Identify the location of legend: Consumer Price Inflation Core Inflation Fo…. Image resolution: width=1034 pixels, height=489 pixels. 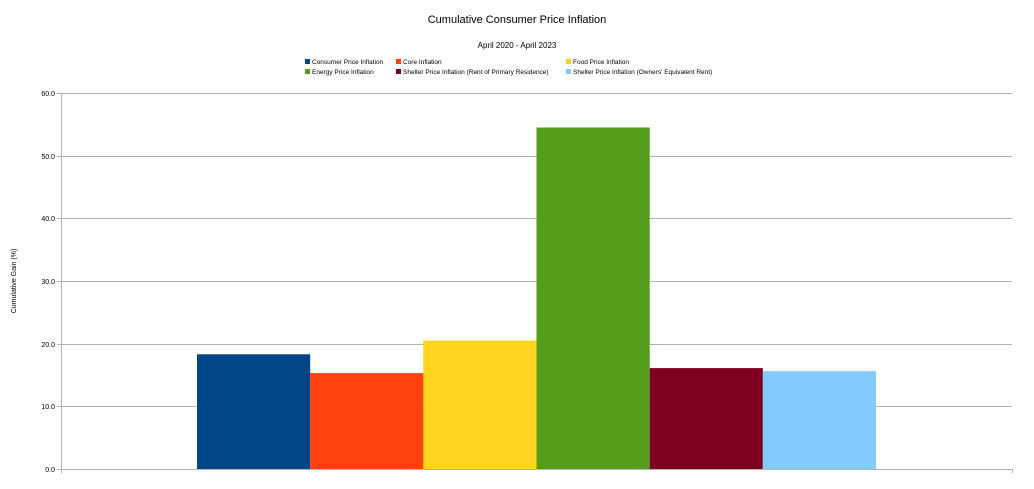
(508, 67).